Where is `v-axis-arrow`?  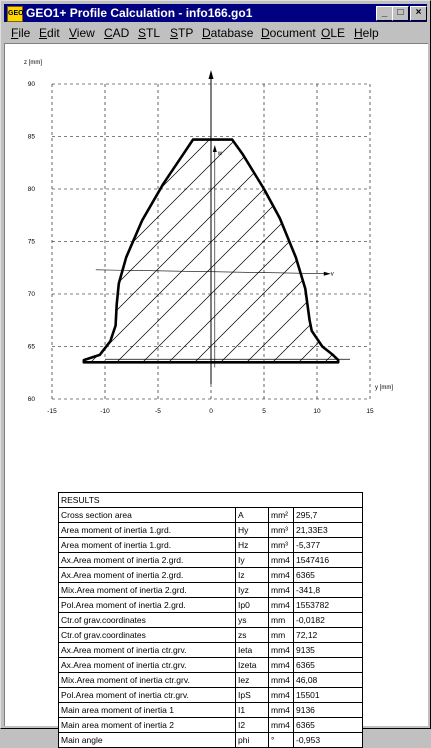
v-axis-arrow is located at coordinates (327, 273).